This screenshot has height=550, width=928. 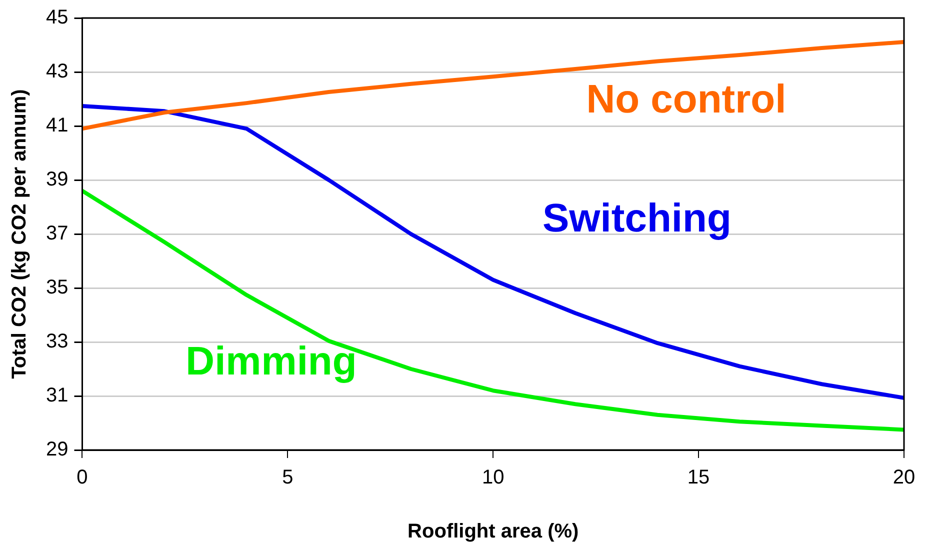 What do you see at coordinates (57, 17) in the screenshot?
I see `y-tick-label: 45` at bounding box center [57, 17].